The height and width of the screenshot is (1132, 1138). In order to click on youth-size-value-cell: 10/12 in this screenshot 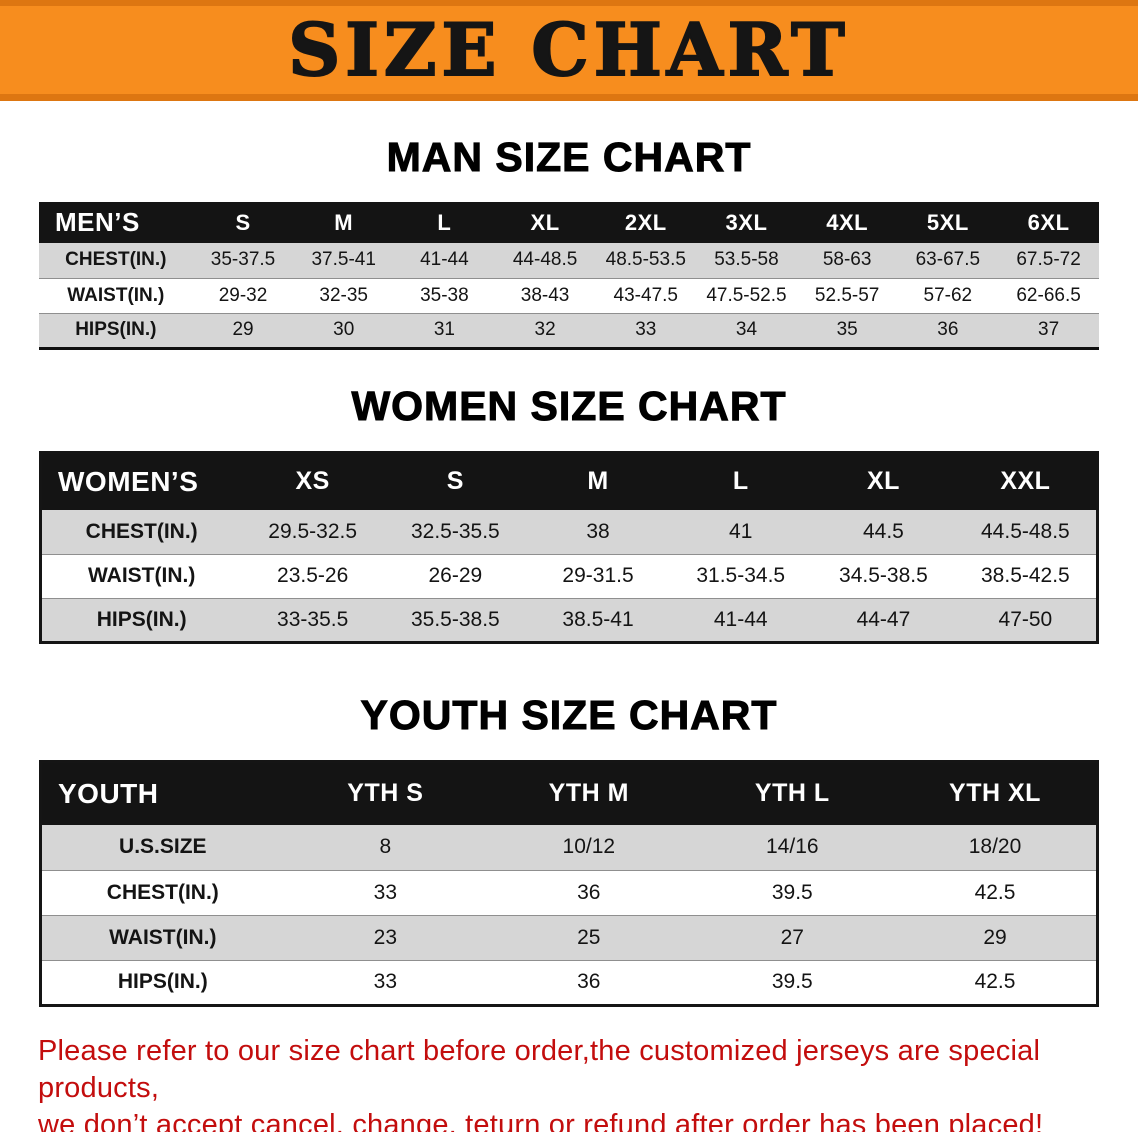, I will do `click(589, 847)`.